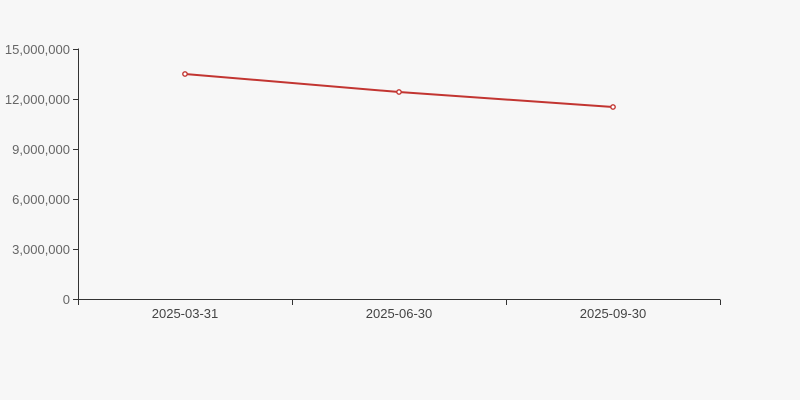 Image resolution: width=800 pixels, height=400 pixels. Describe the element at coordinates (37, 99) in the screenshot. I see `y-tick-label: 12,000,000` at that location.